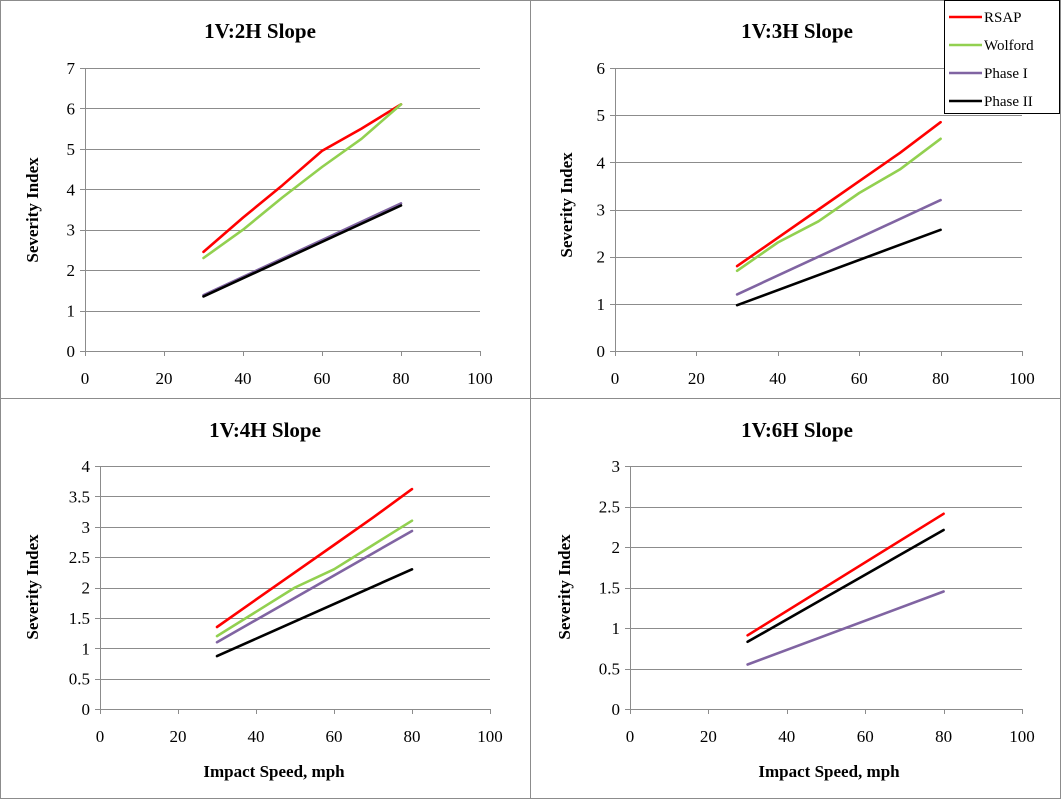  What do you see at coordinates (1003, 18) in the screenshot?
I see `legend-label: RSAP` at bounding box center [1003, 18].